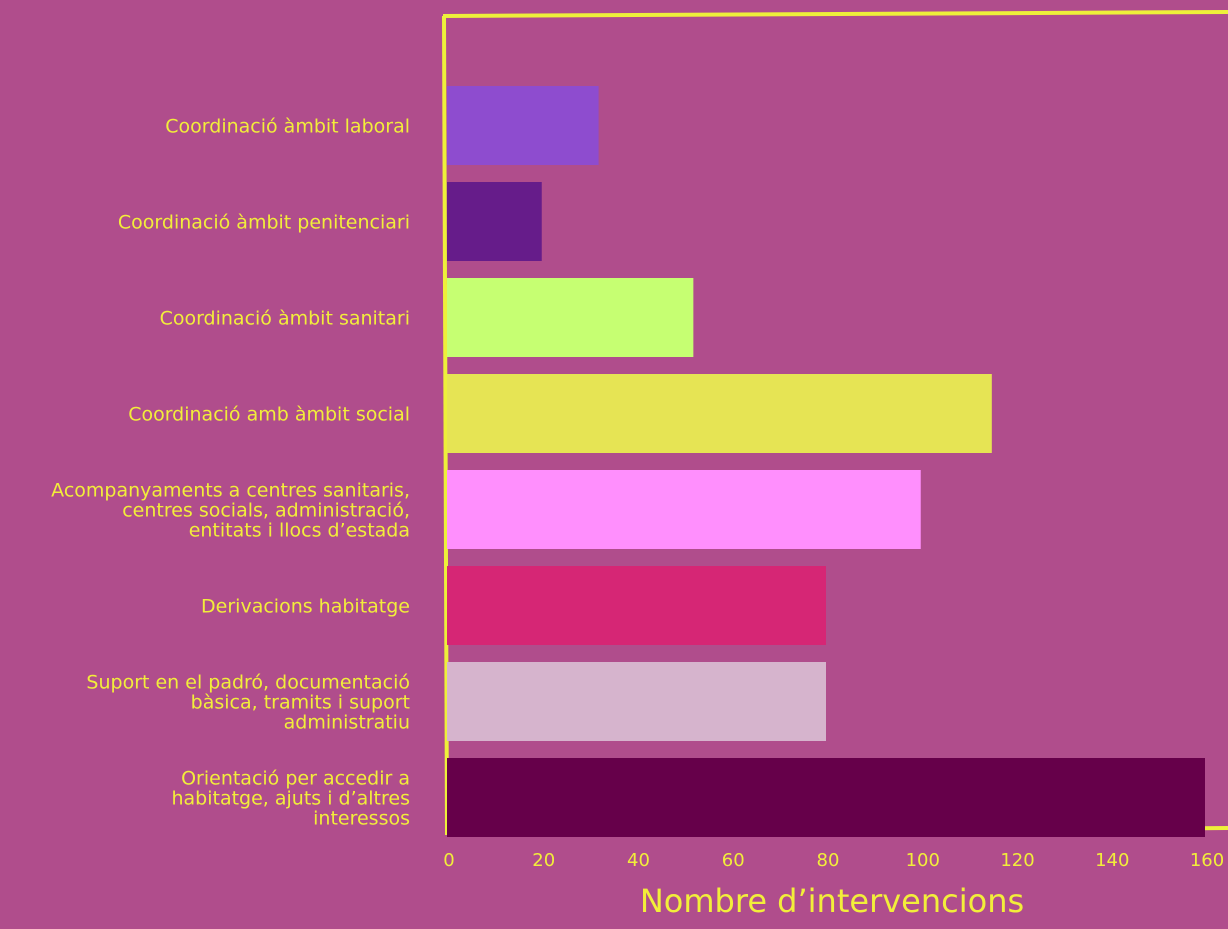 This screenshot has height=929, width=1228. I want to click on x-tick-0: 0, so click(448, 860).